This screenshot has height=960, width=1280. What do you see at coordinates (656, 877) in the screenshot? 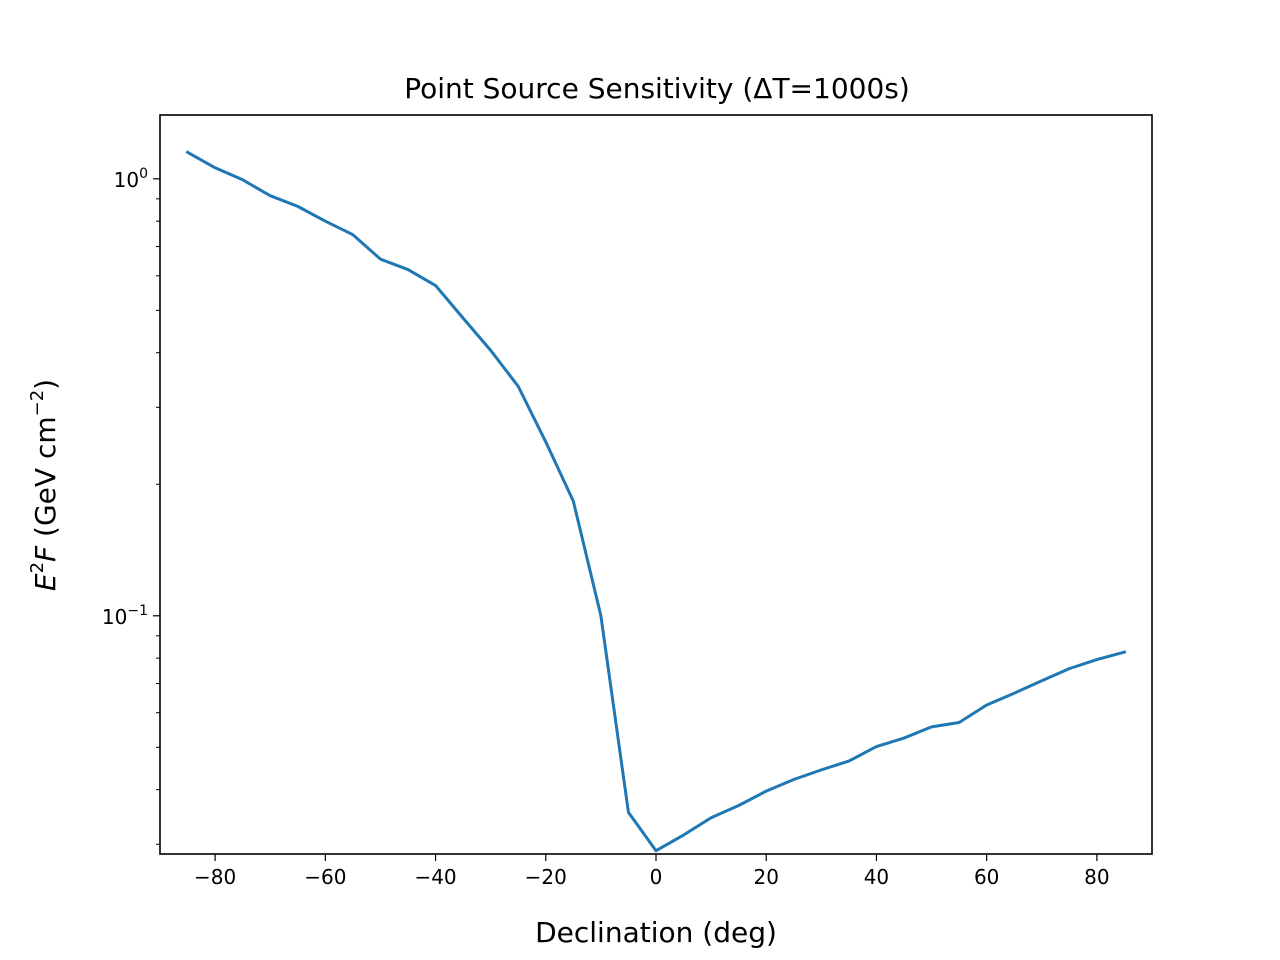
I see `x-tick-label: 0` at bounding box center [656, 877].